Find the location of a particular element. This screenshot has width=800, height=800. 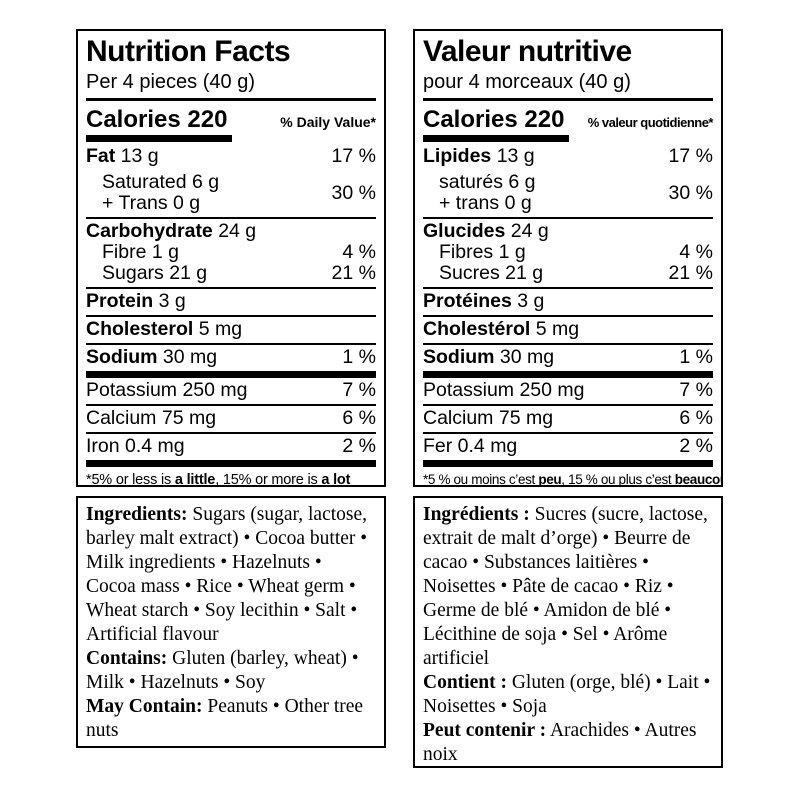

daily-value-header: % valeur quotidienne* is located at coordinates (650, 122).